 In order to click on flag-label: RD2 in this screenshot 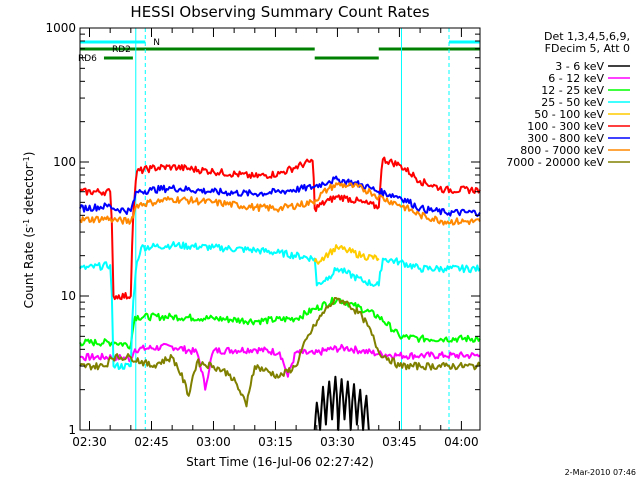, I will do `click(121, 50)`.